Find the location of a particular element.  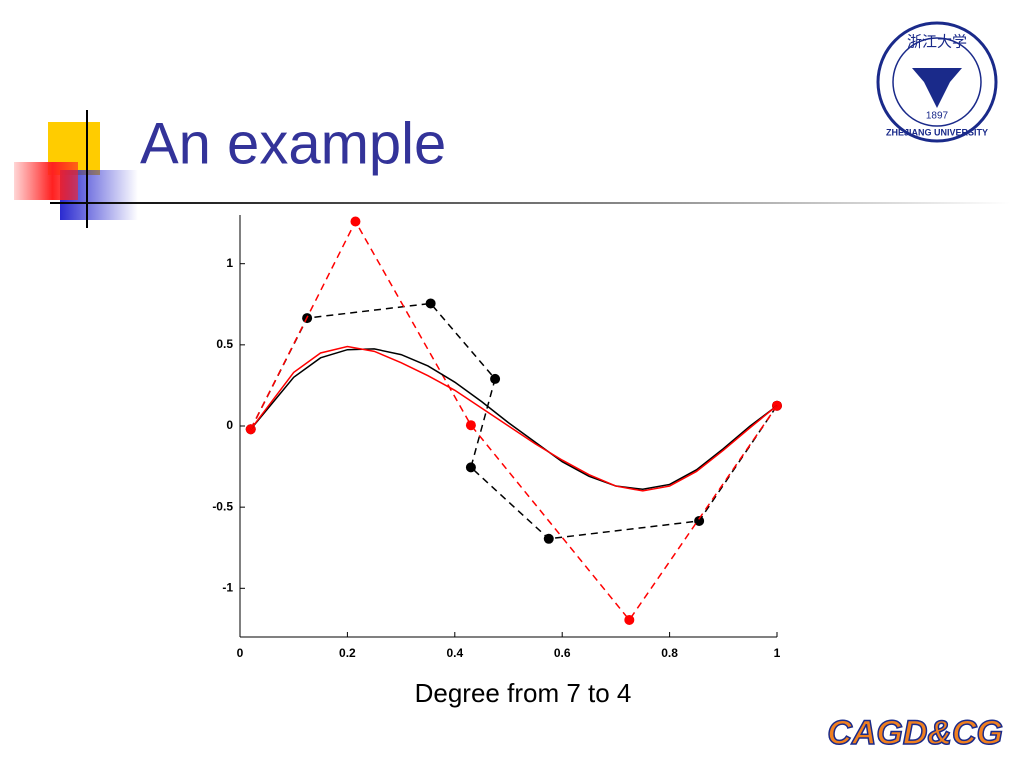

y-tick-label: 1 is located at coordinates (229, 263).